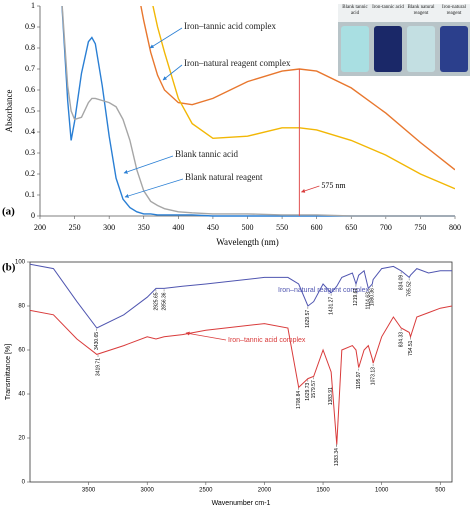  I want to click on x-tick-label: 1000, so click(382, 491).